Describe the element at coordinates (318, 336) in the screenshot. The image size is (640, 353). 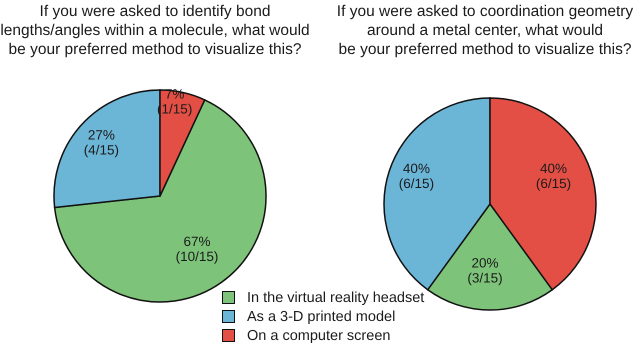
I see `legend-label: On a computer screen` at that location.